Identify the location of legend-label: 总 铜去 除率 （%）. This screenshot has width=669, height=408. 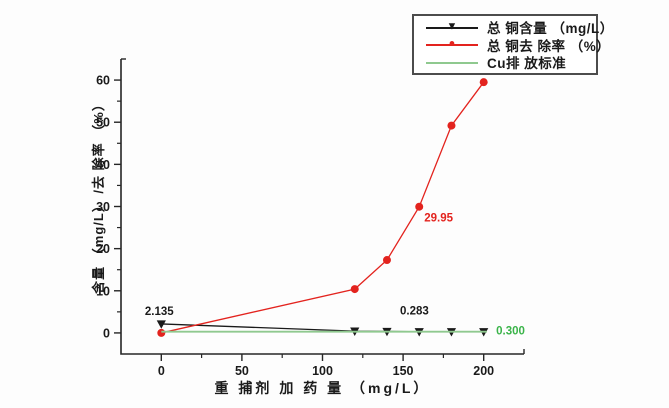
(549, 46).